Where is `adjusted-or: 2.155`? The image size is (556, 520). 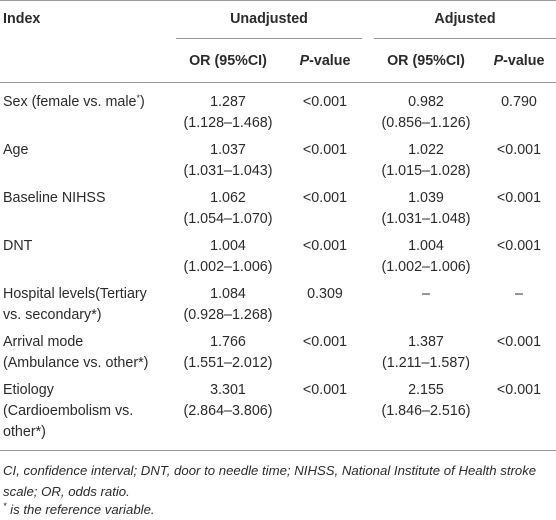
adjusted-or: 2.155 is located at coordinates (426, 390).